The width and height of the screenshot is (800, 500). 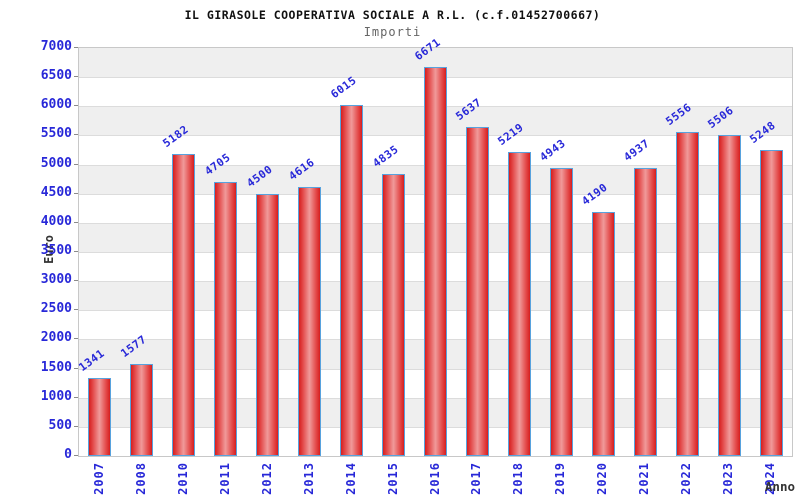 I want to click on x-tick-label: 2019, so click(x=560, y=478).